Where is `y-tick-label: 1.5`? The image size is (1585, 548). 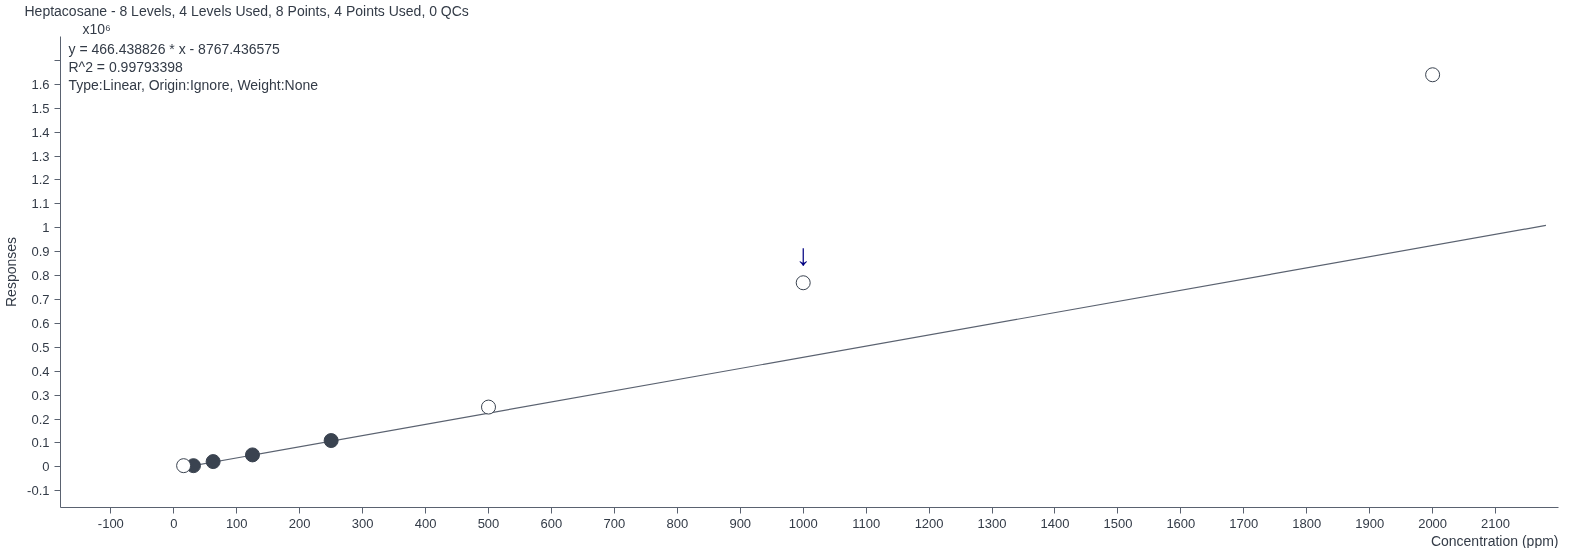
y-tick-label: 1.5 is located at coordinates (40, 108).